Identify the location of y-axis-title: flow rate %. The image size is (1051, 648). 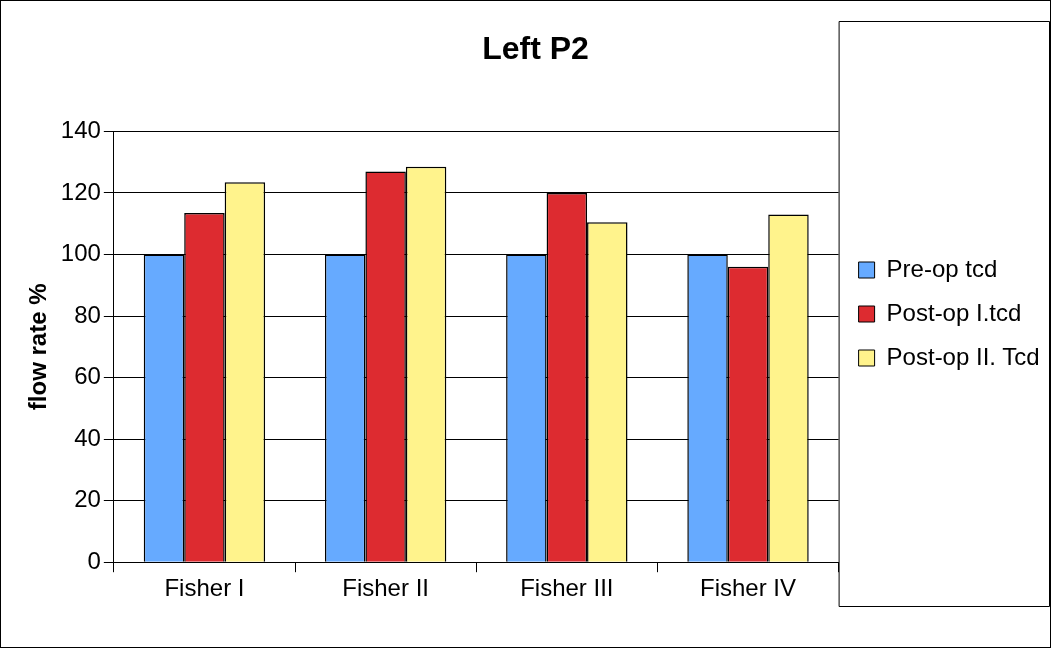
(38, 347).